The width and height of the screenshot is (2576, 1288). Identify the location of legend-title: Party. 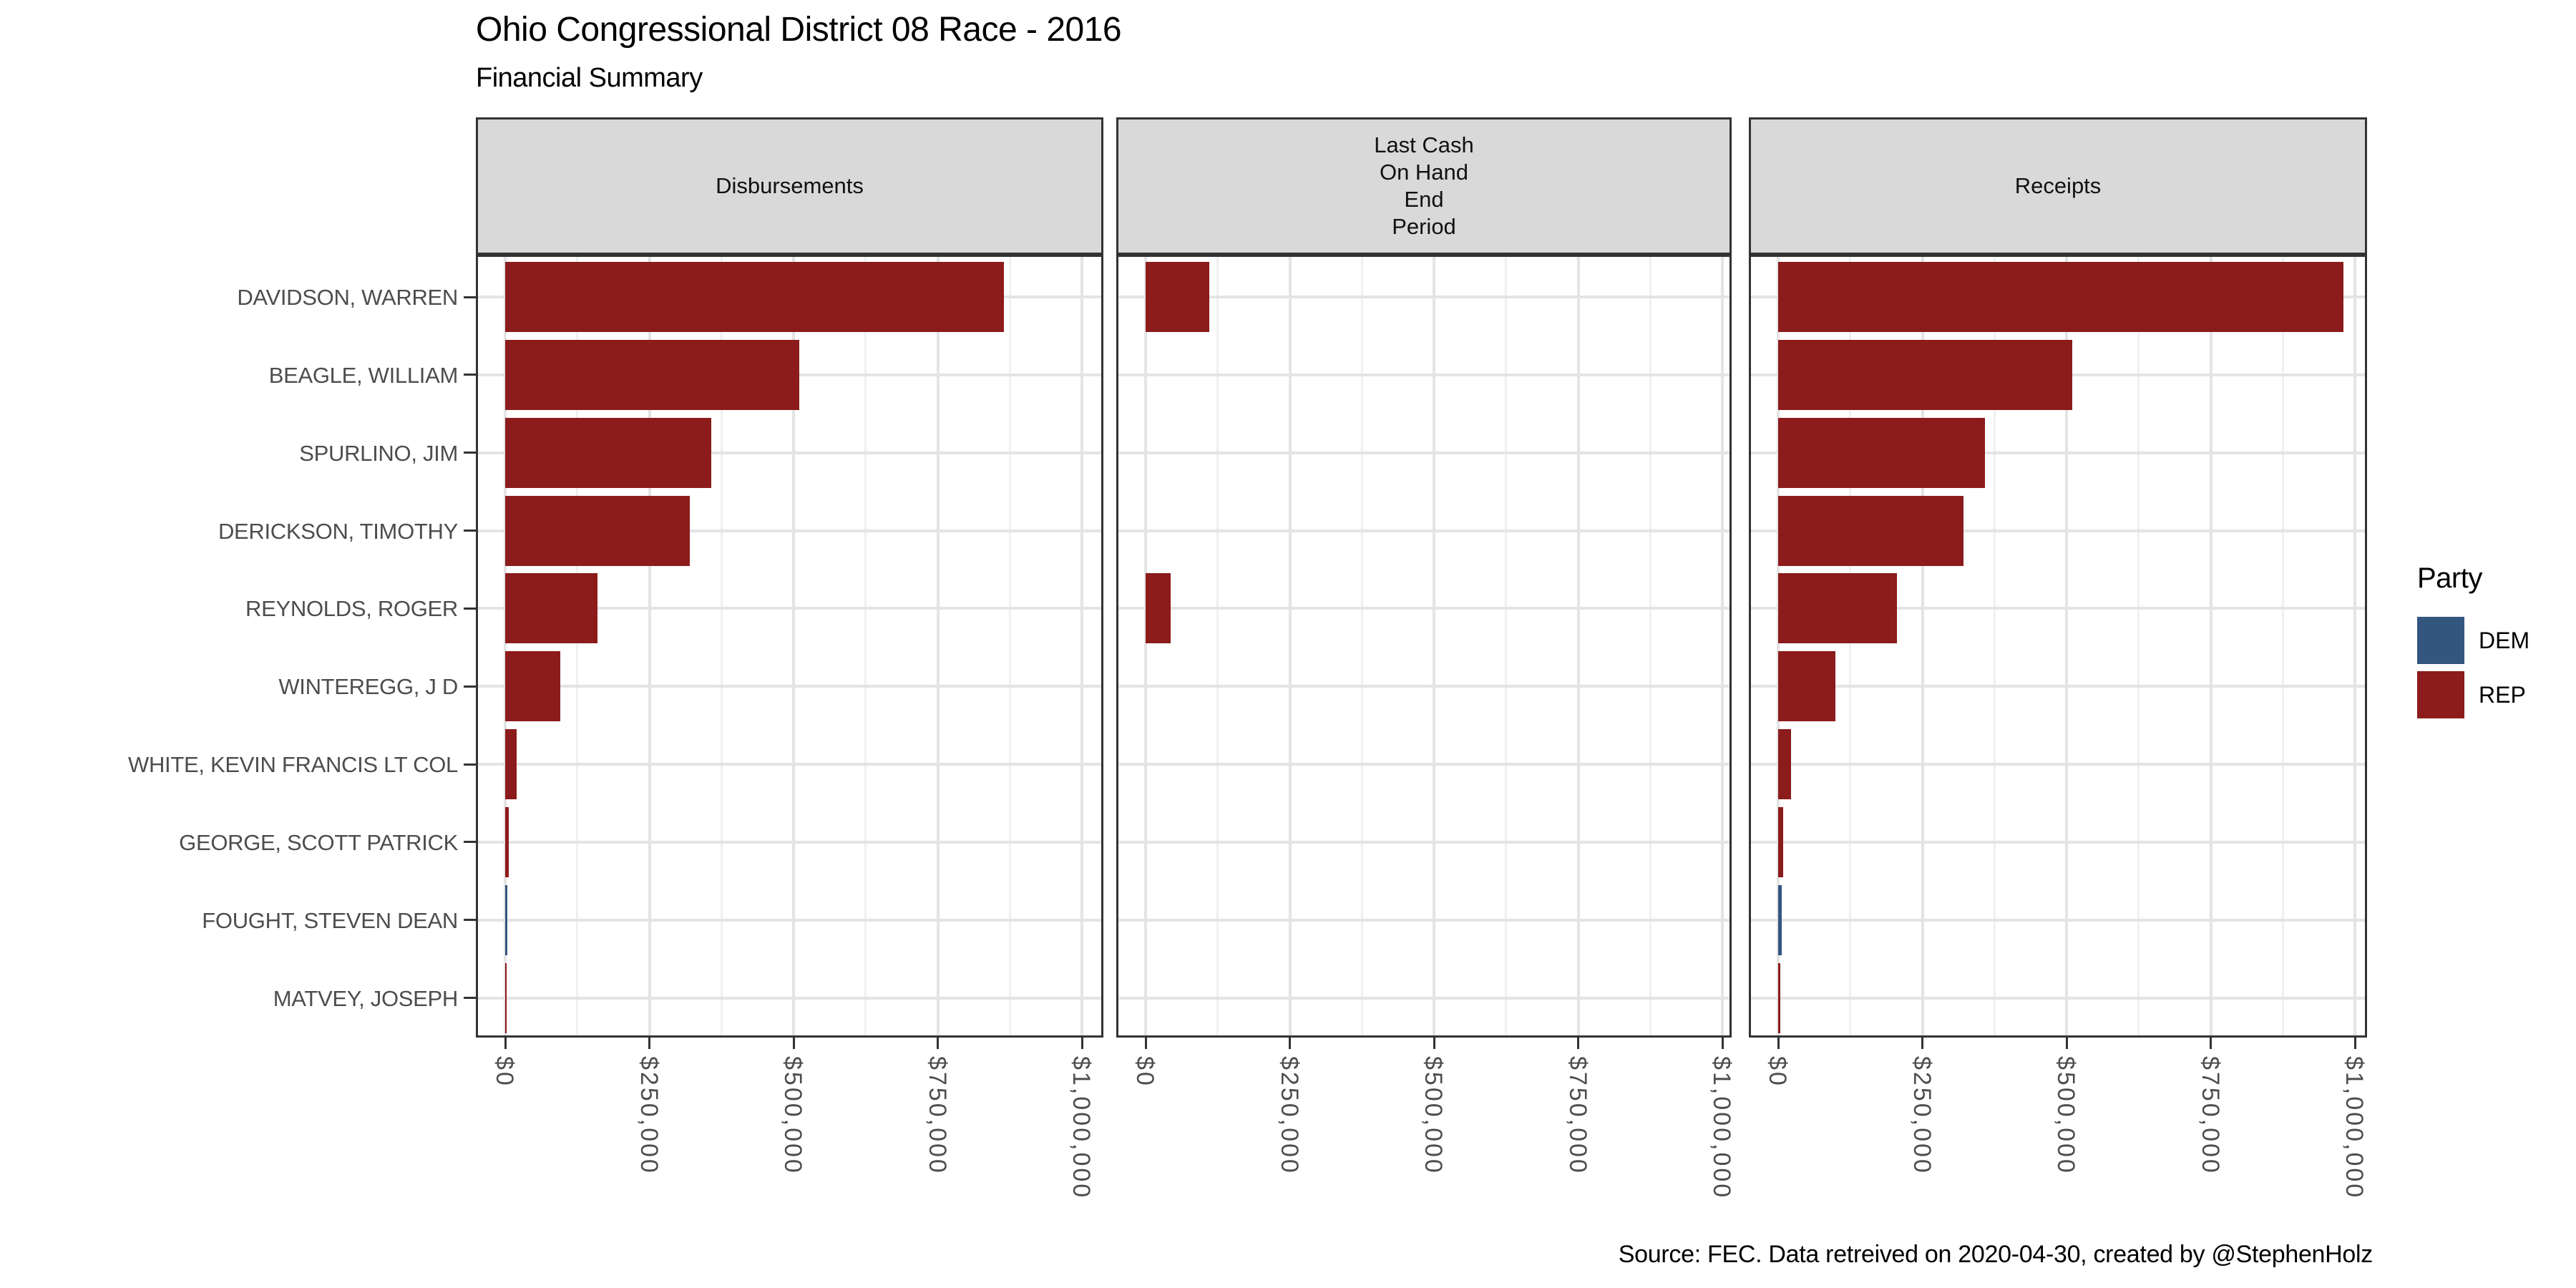
(2449, 578).